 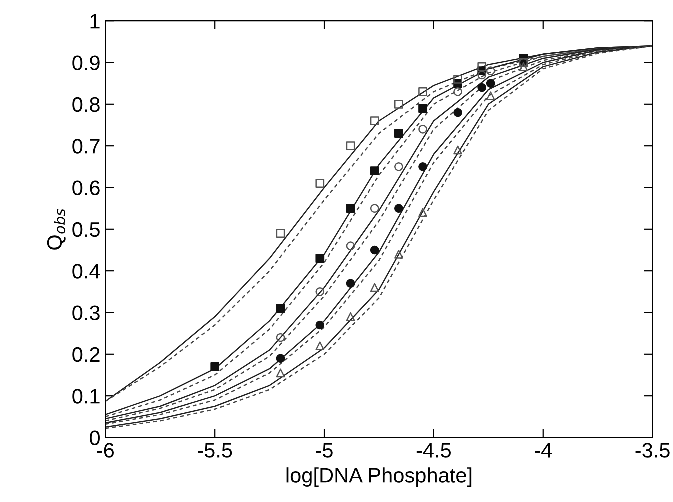 I want to click on y-tick-label: 0.5, so click(x=86, y=230).